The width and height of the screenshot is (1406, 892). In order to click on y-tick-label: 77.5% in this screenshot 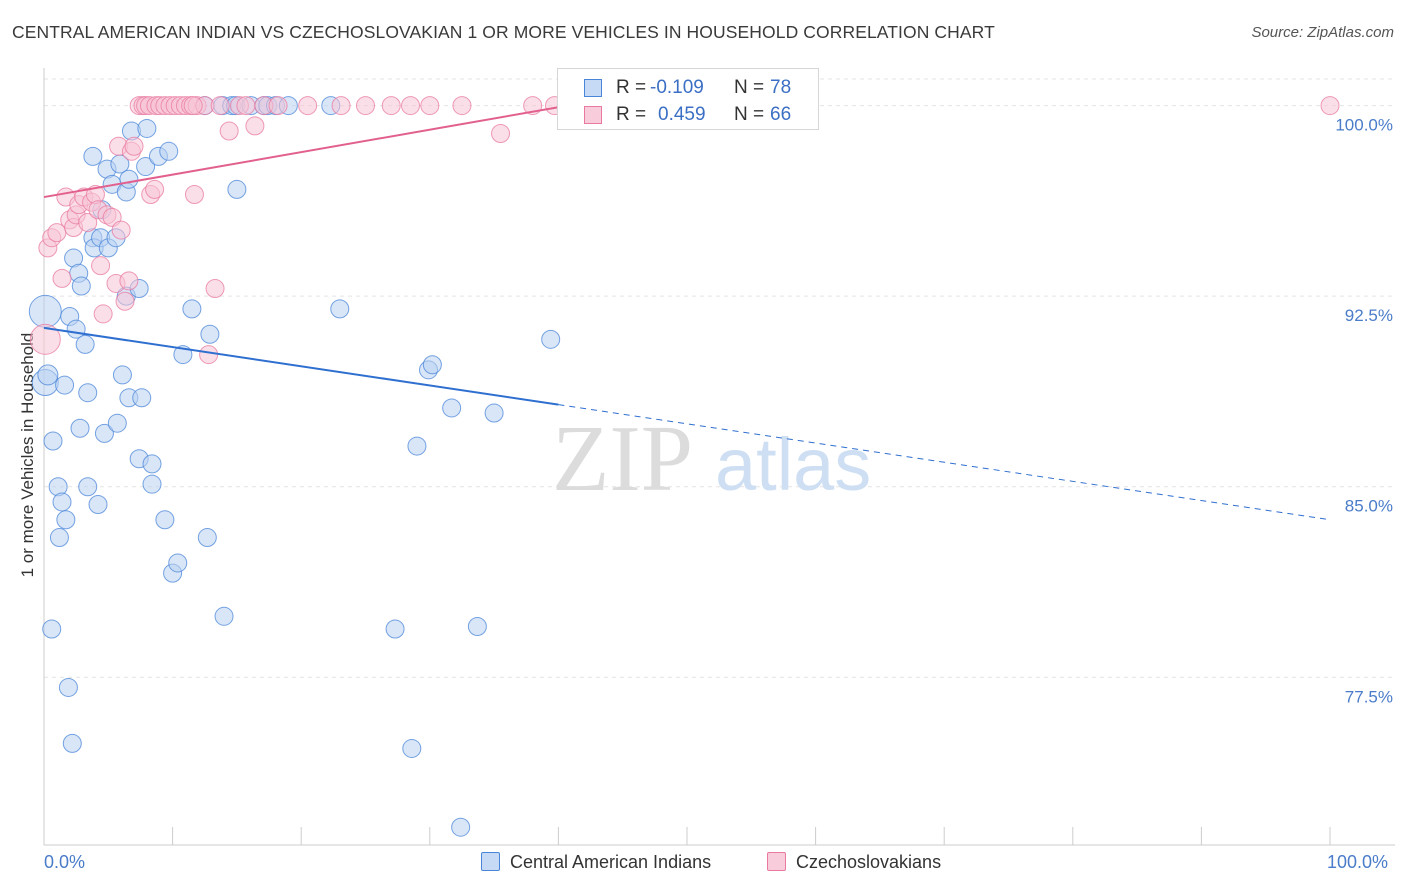, I will do `click(1369, 696)`.